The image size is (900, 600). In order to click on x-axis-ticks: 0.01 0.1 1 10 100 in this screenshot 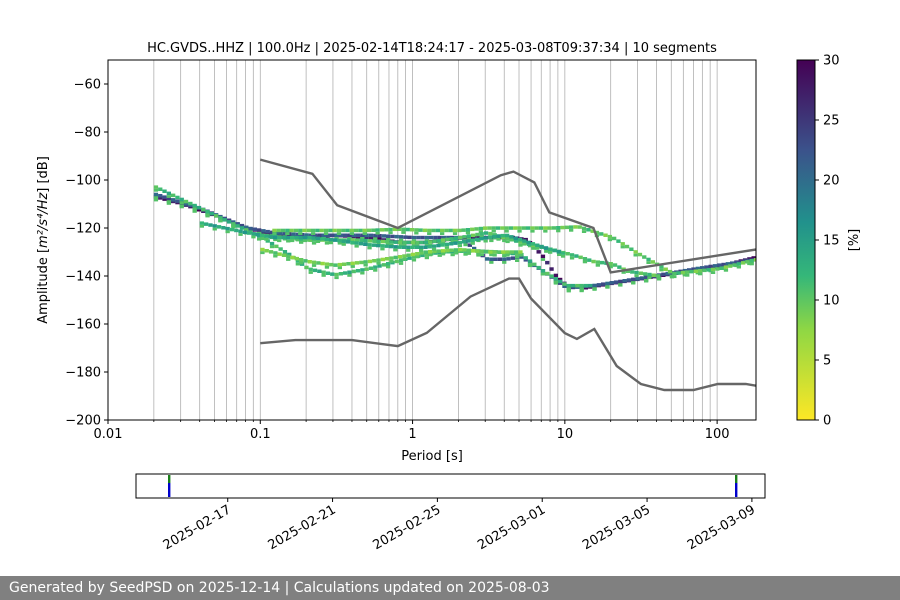, I will do `click(412, 431)`.